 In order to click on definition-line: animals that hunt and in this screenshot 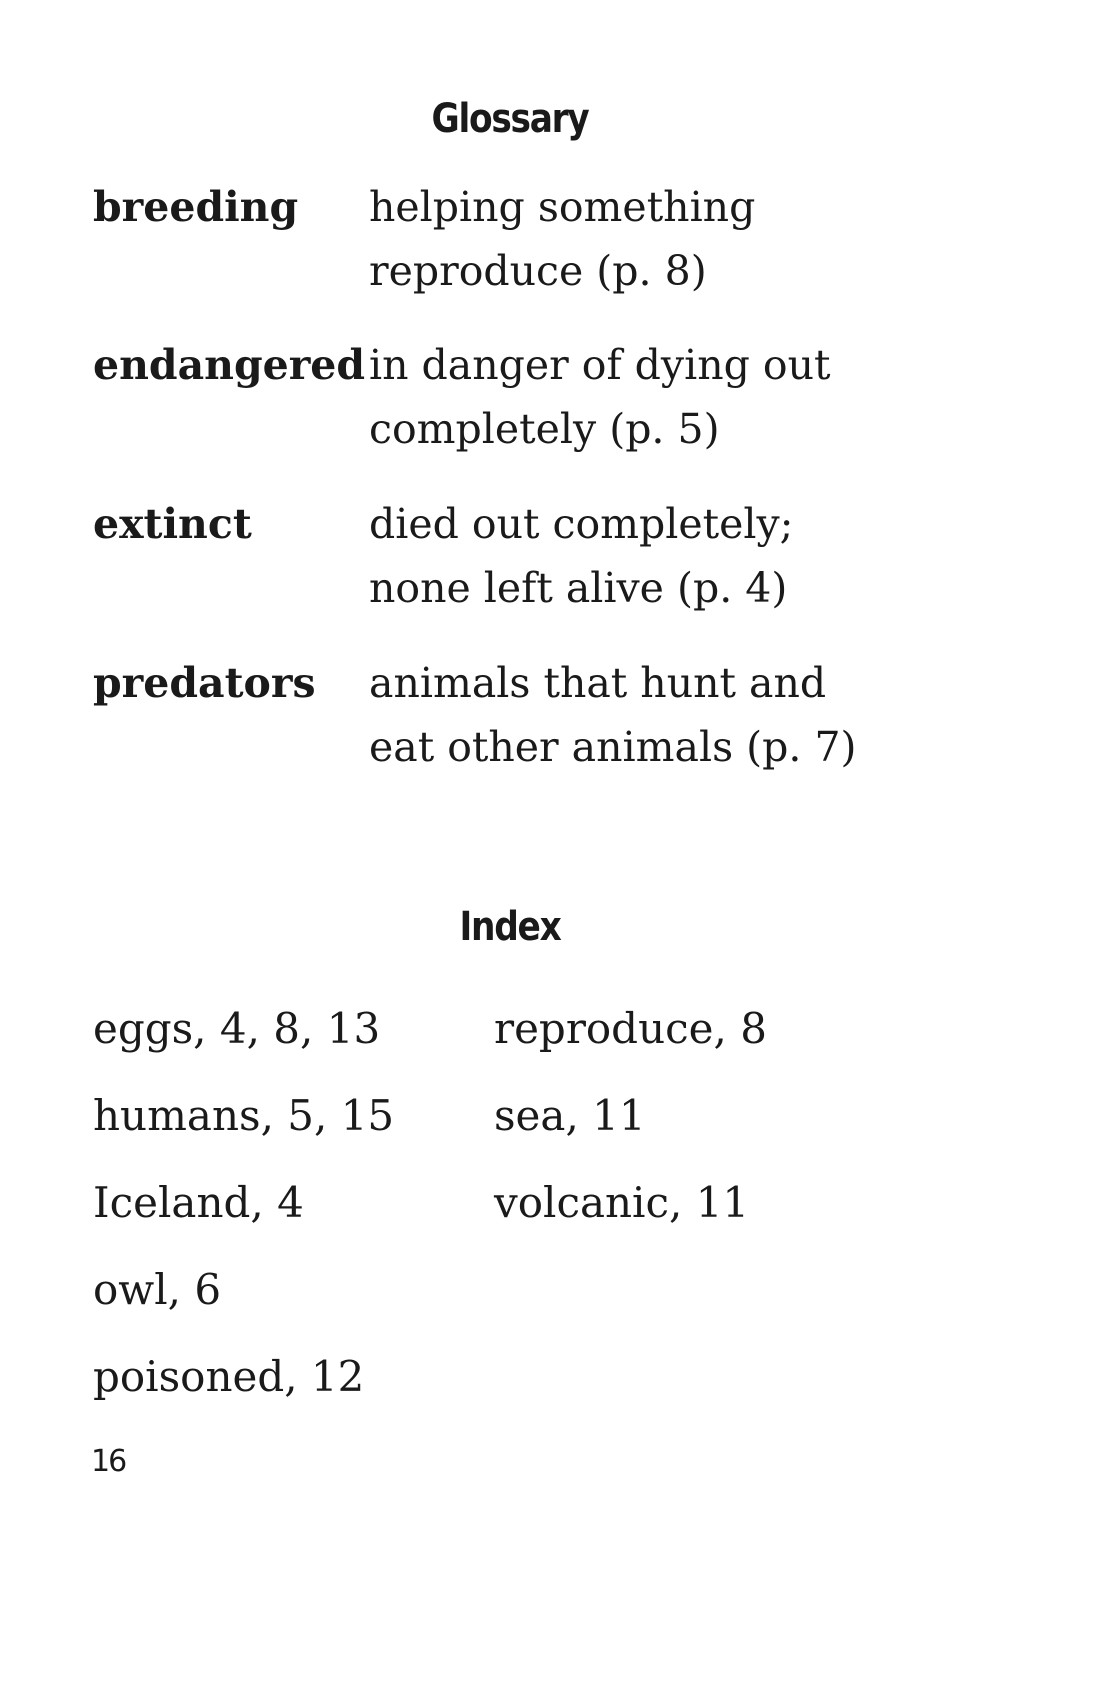, I will do `click(598, 683)`.